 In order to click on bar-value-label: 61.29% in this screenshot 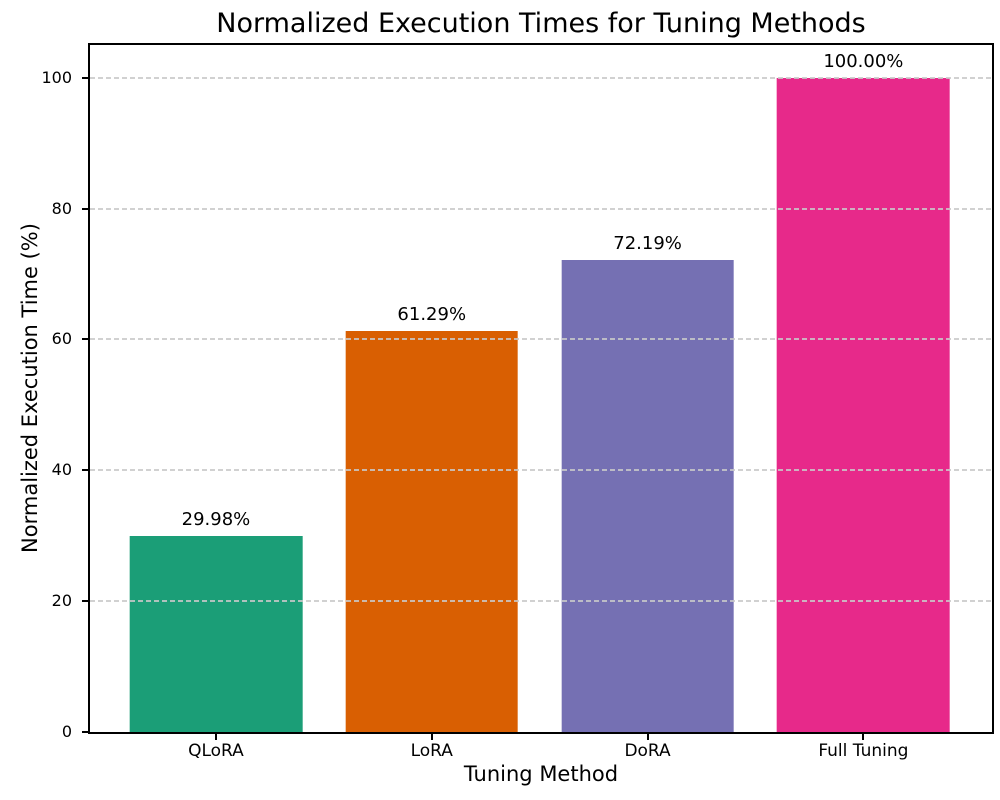, I will do `click(432, 314)`.